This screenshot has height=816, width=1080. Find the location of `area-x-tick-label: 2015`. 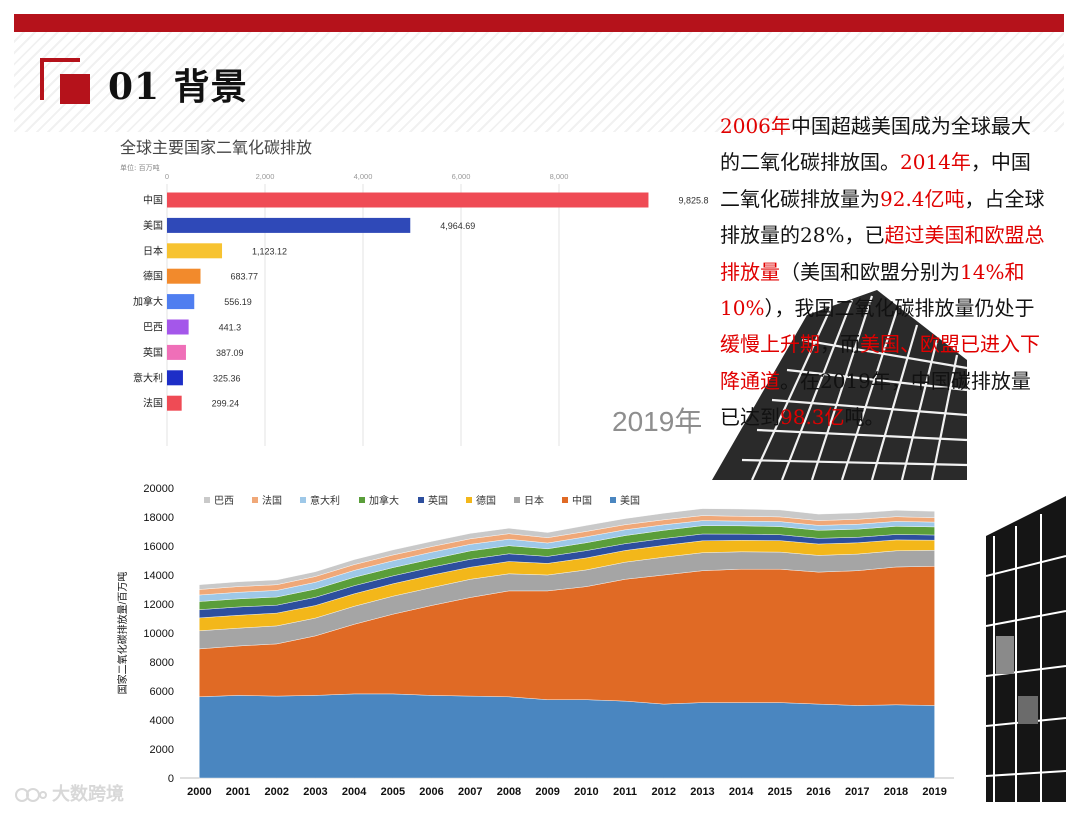

area-x-tick-label: 2015 is located at coordinates (780, 792).